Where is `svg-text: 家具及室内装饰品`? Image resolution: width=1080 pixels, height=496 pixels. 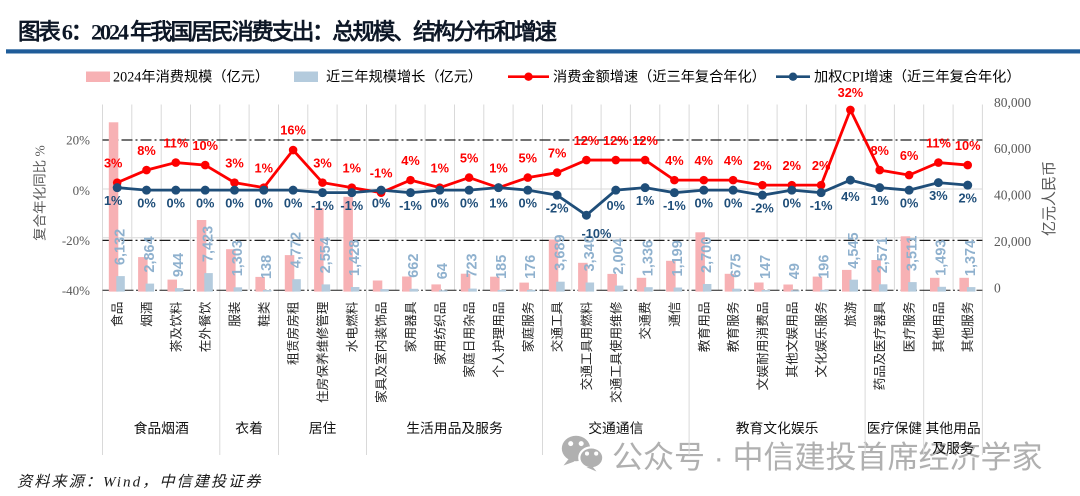
svg-text: 家具及室内装饰品 is located at coordinates (381, 353).